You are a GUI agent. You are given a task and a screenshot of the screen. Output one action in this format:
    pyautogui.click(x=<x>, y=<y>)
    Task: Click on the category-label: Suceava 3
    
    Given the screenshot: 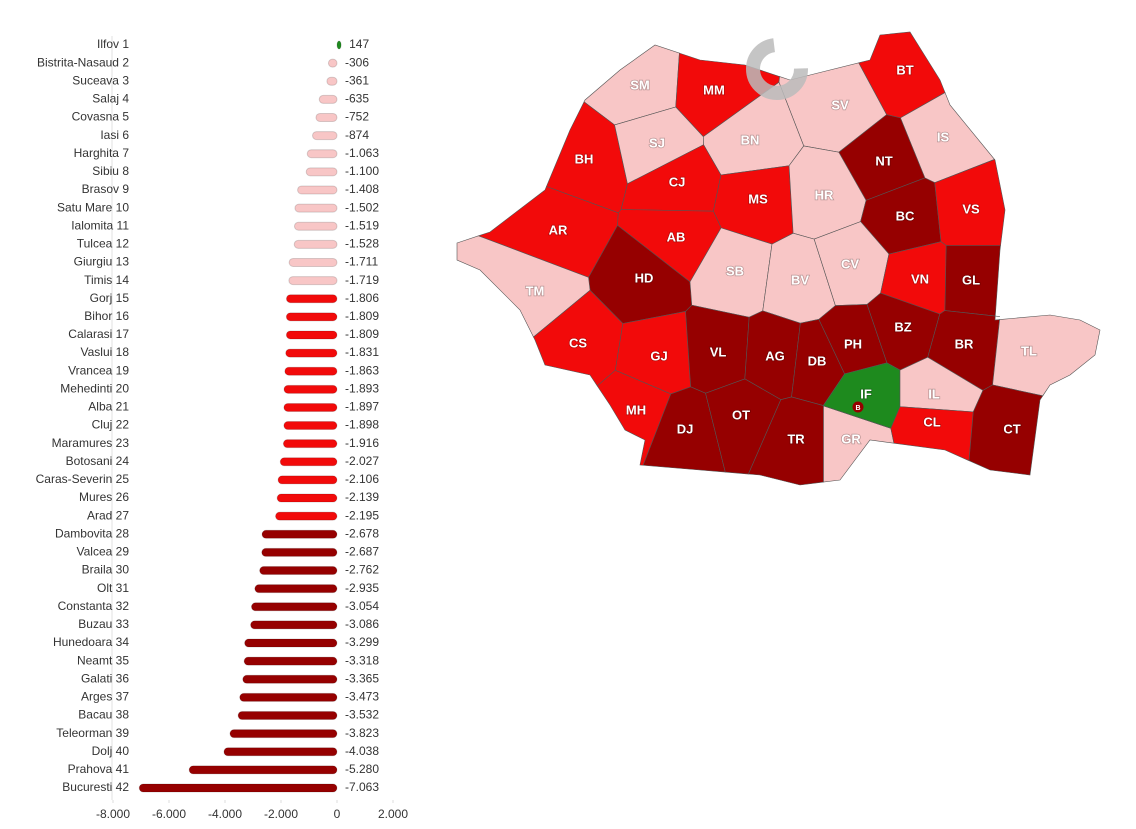 What is the action you would take?
    pyautogui.click(x=100, y=80)
    